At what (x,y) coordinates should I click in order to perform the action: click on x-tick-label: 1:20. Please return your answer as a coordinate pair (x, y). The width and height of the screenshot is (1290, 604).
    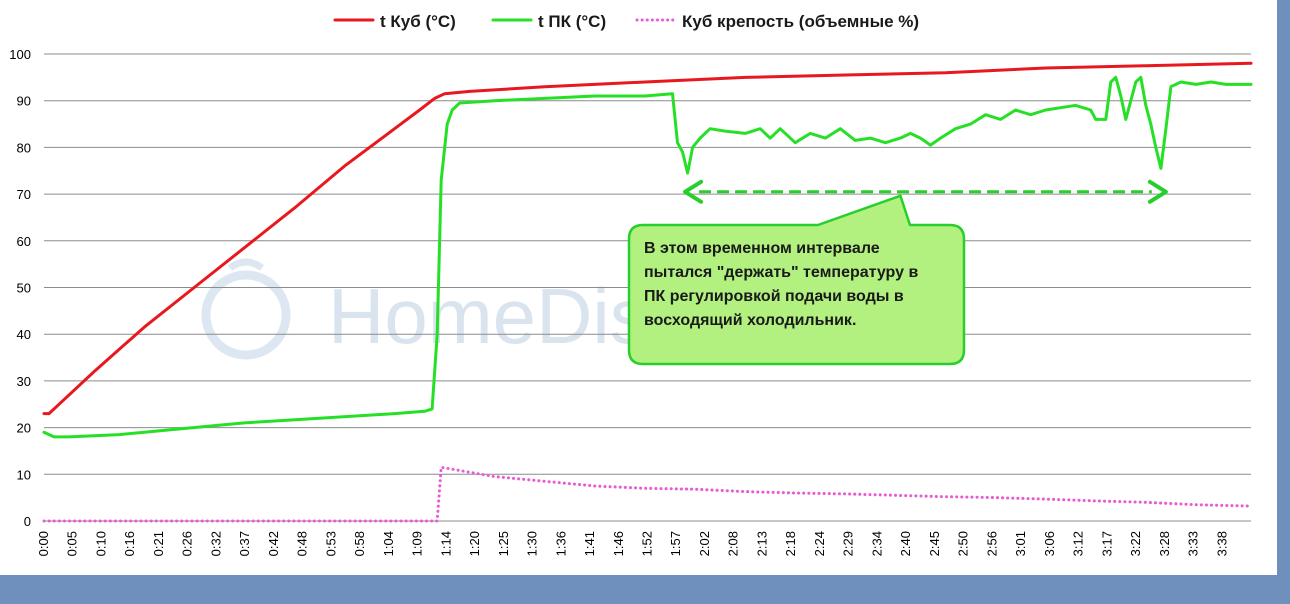
    Looking at the image, I should click on (474, 543).